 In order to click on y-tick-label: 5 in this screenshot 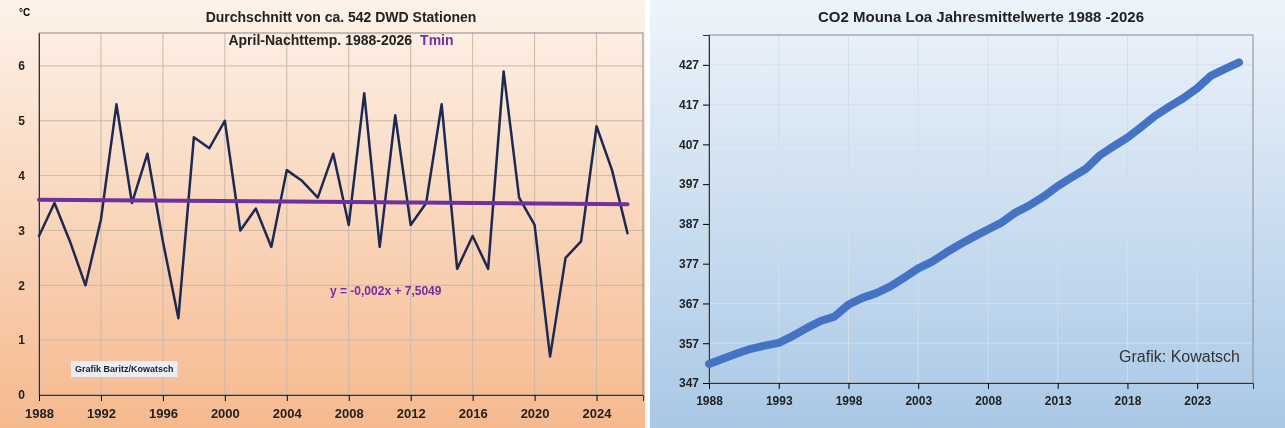, I will do `click(22, 121)`.